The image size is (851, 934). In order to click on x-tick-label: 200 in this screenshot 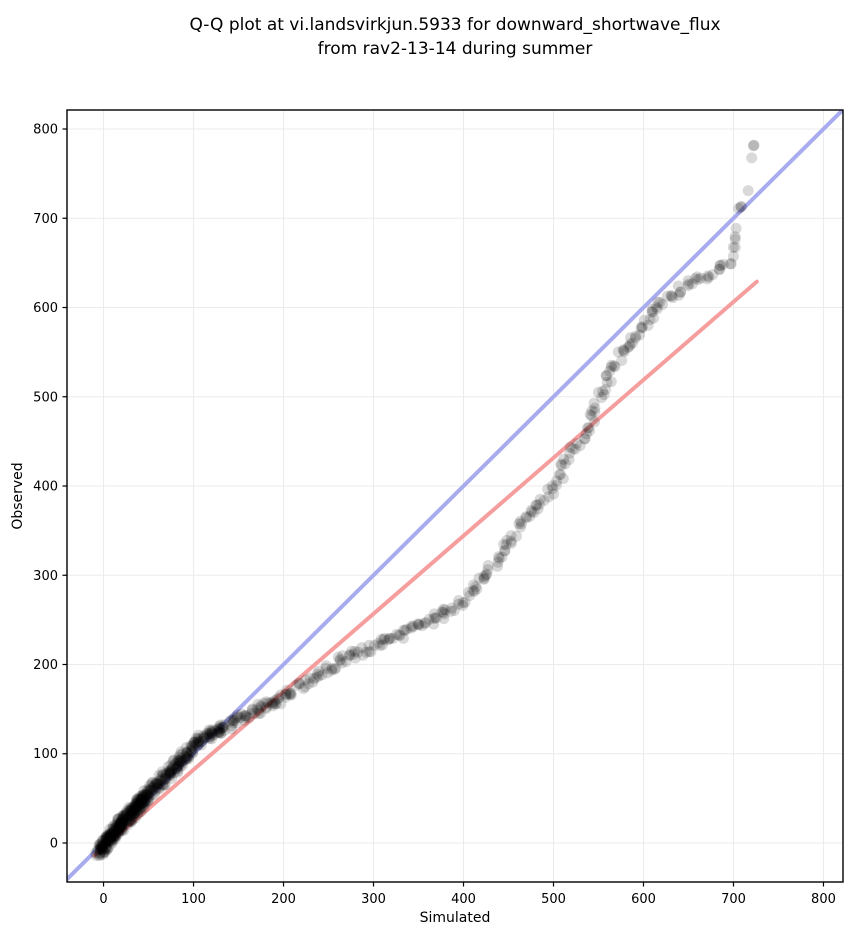, I will do `click(283, 899)`.